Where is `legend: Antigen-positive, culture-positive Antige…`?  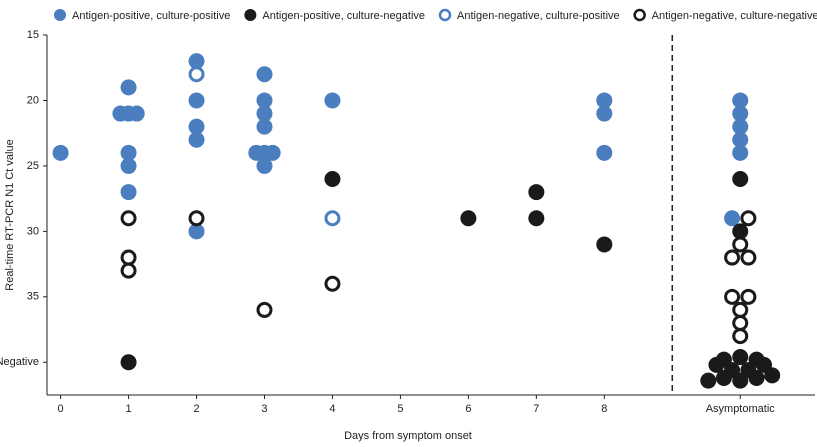
legend: Antigen-positive, culture-positive Antige… is located at coordinates (435, 15).